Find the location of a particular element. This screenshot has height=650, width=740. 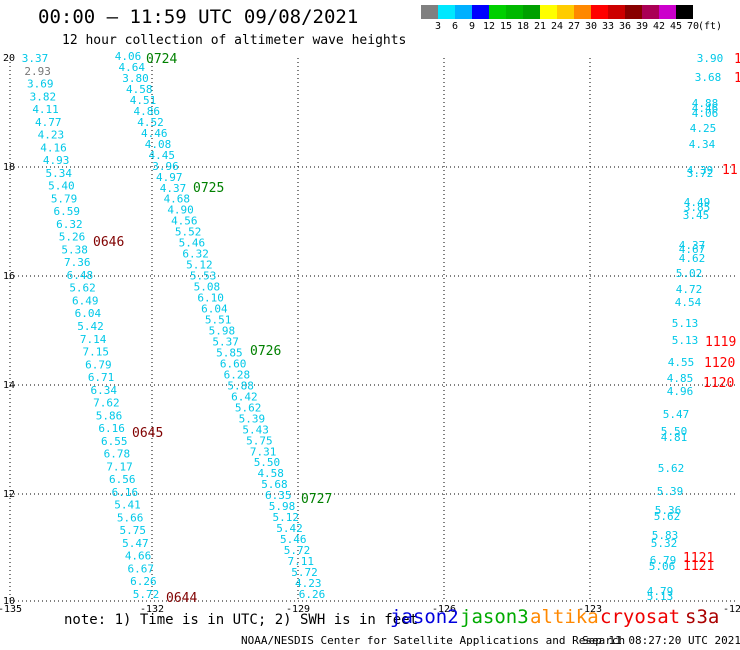

track-value: 6.49 is located at coordinates (85, 300).